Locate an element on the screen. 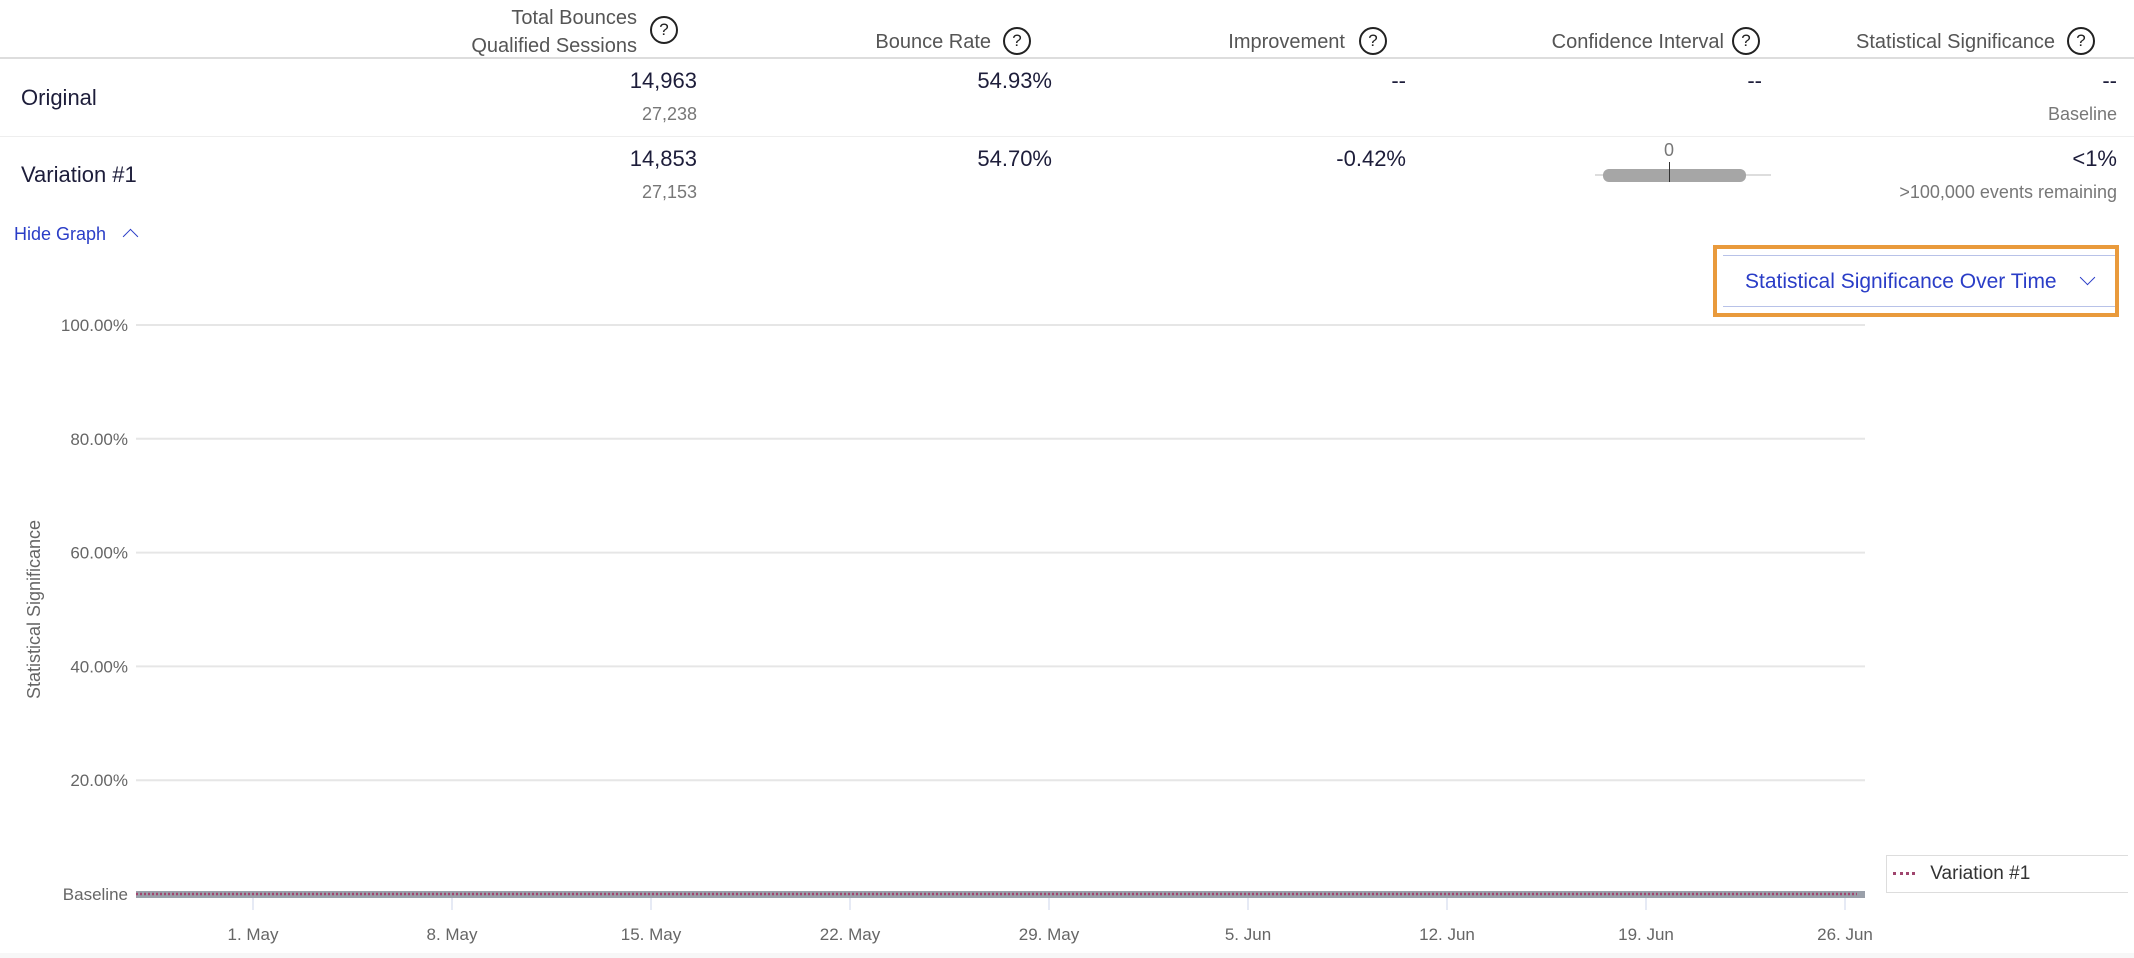  chevron-down-icon is located at coordinates (2087, 277).